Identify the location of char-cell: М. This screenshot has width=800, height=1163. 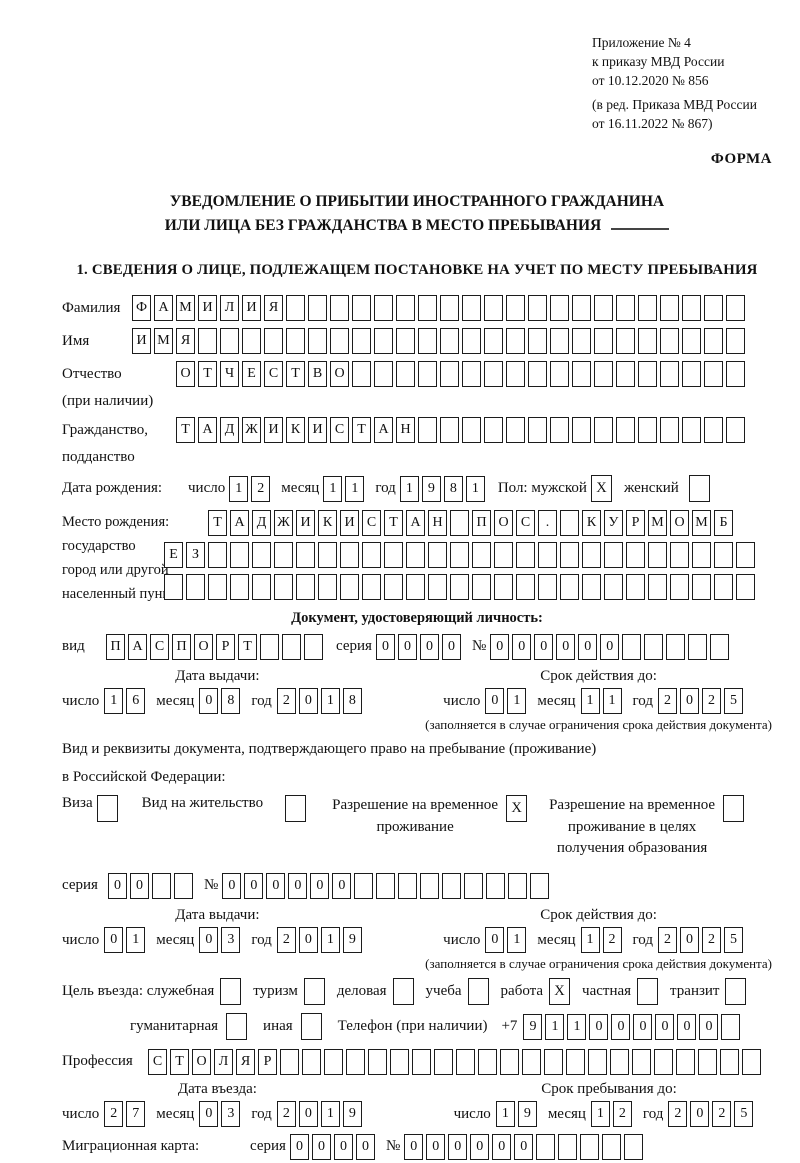
(657, 523).